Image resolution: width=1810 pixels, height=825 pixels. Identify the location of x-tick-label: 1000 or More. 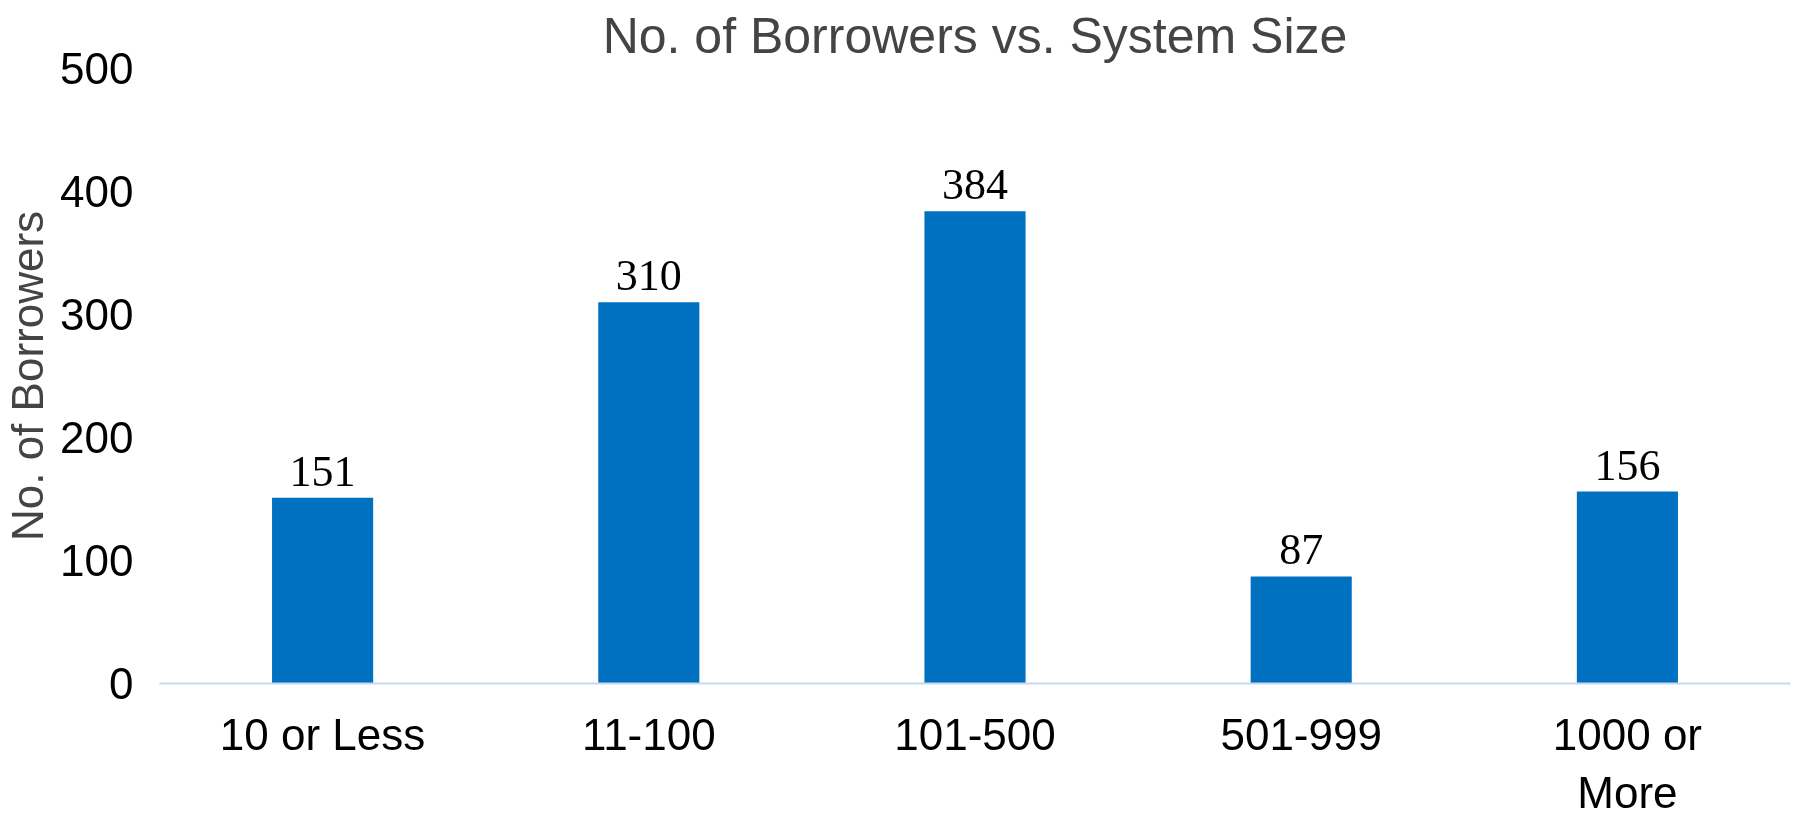
(1627, 763).